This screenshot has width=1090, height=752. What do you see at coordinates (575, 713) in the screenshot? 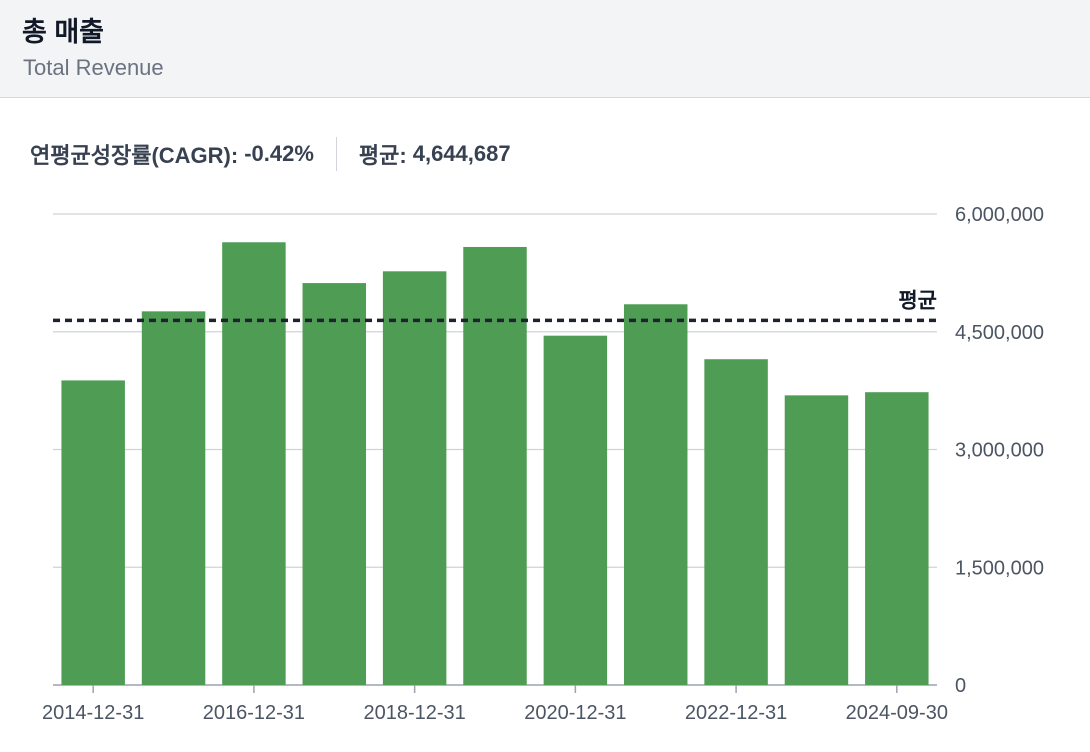
I see `x-tick-label: 2020-12-31` at bounding box center [575, 713].